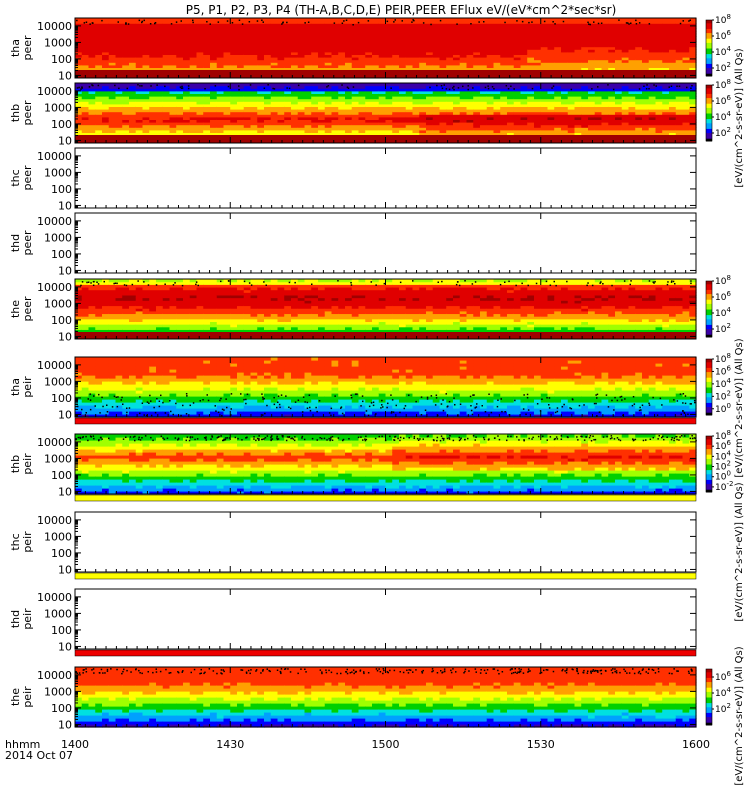 The width and height of the screenshot is (750, 800). I want to click on panel-frame, so click(385, 243).